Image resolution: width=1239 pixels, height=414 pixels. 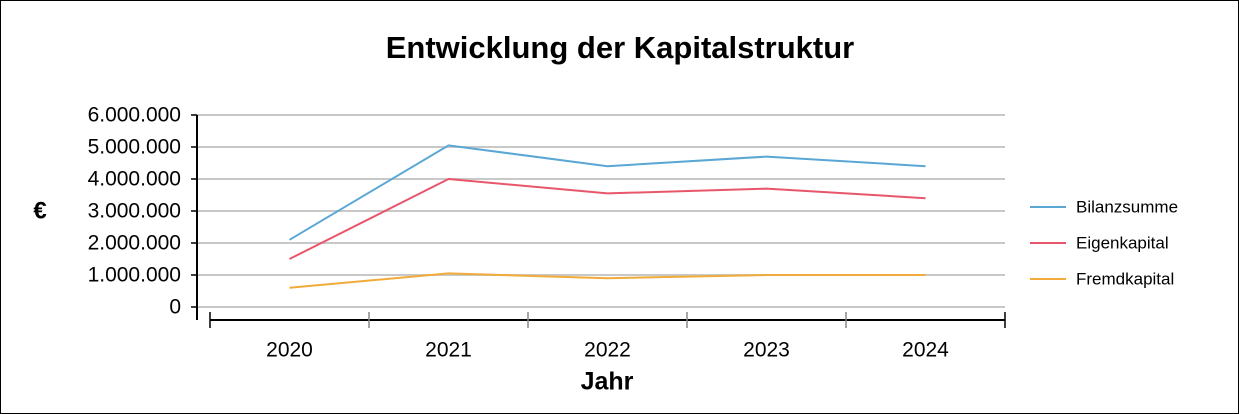 What do you see at coordinates (134, 147) in the screenshot?
I see `y-tick-label: 5.000.000` at bounding box center [134, 147].